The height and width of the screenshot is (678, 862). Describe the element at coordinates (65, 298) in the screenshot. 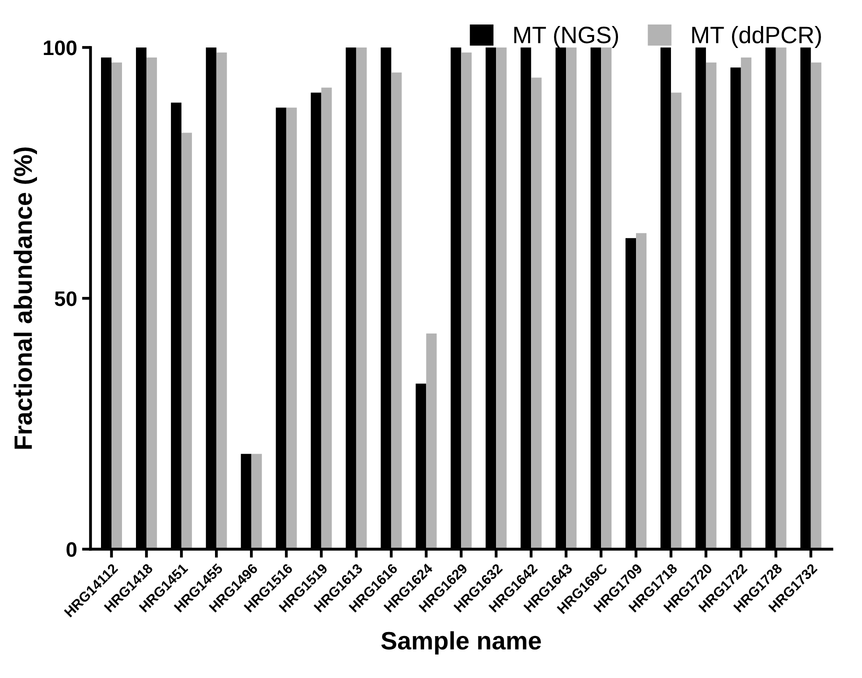

I see `y-tick-label: 50` at that location.